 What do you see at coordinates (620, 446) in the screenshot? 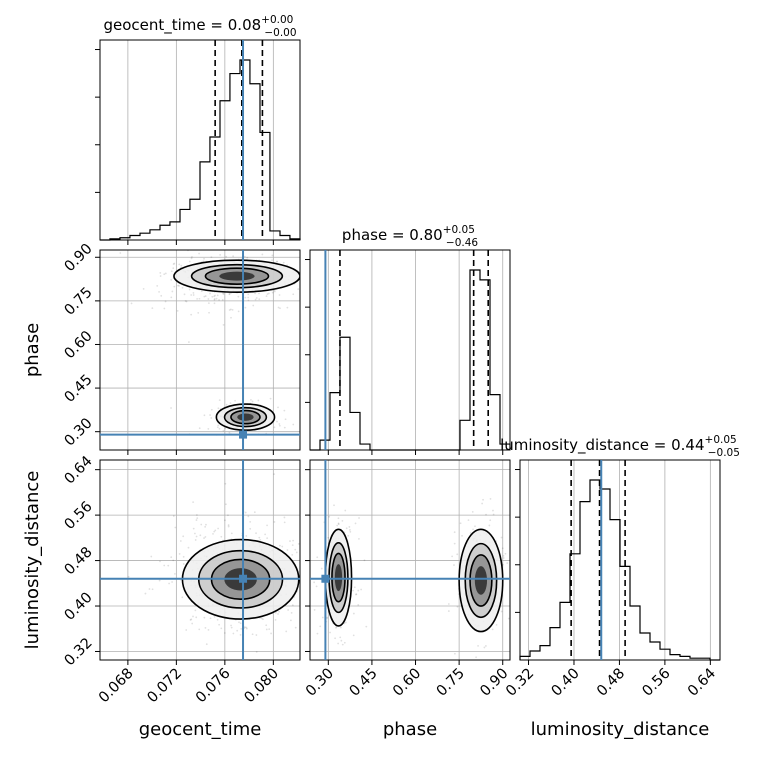
I see `panel-title: luminosity_distance = 0.44+0.05 −0.05` at bounding box center [620, 446].